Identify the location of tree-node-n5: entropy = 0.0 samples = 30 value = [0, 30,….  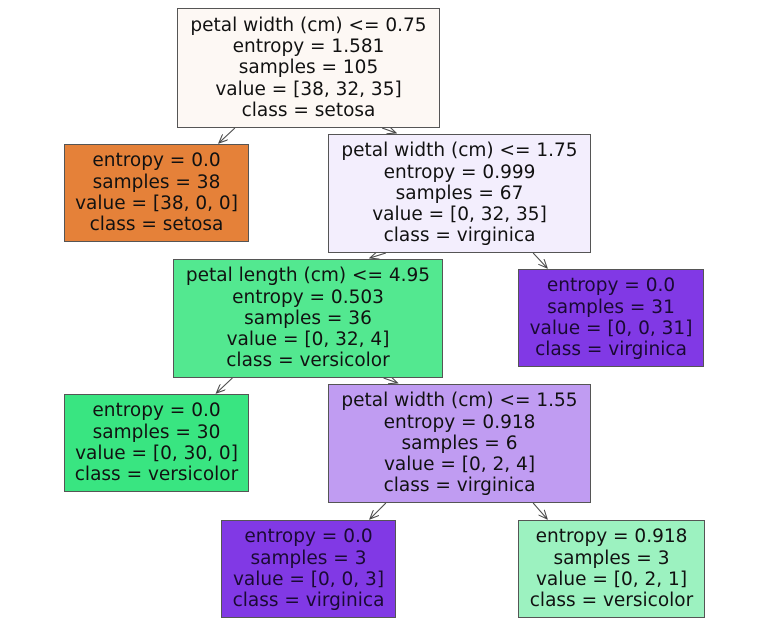
(156, 443).